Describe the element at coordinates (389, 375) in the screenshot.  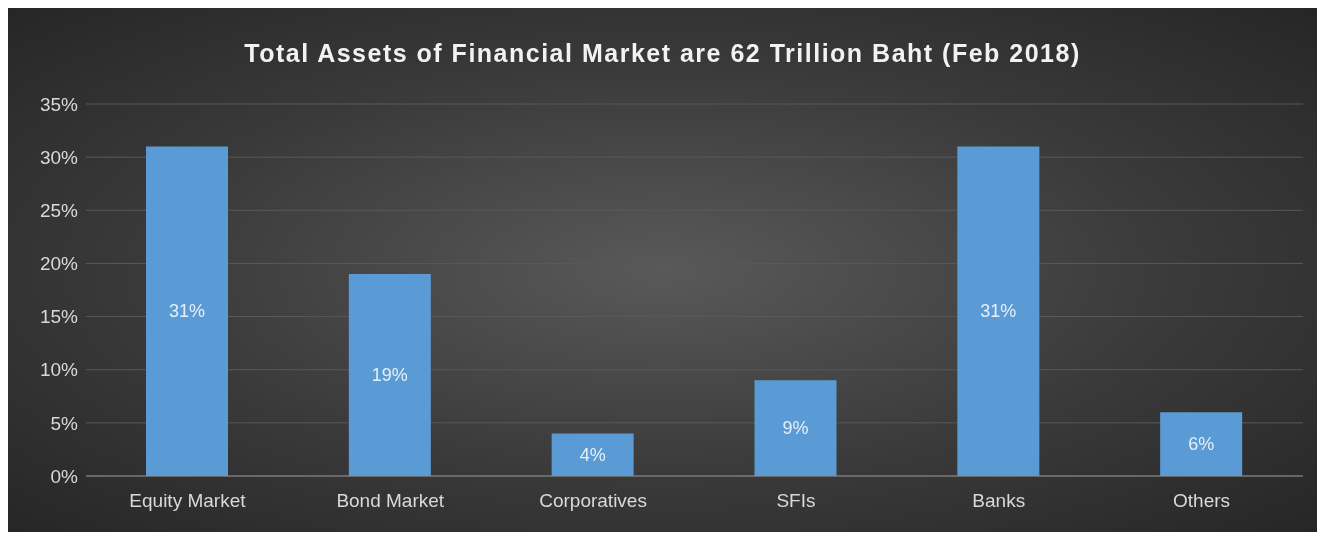
I see `data-label: 19%` at that location.